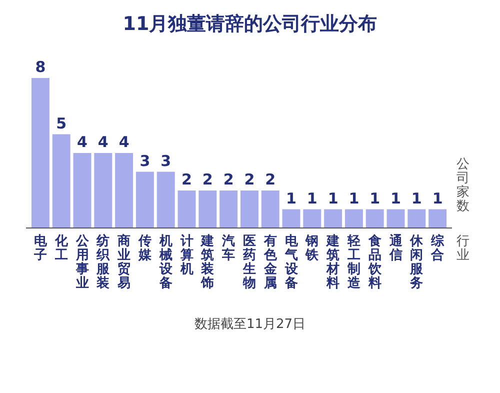 This screenshot has height=393, width=500. Describe the element at coordinates (291, 262) in the screenshot. I see `x-tick-label: 电气设备` at that location.